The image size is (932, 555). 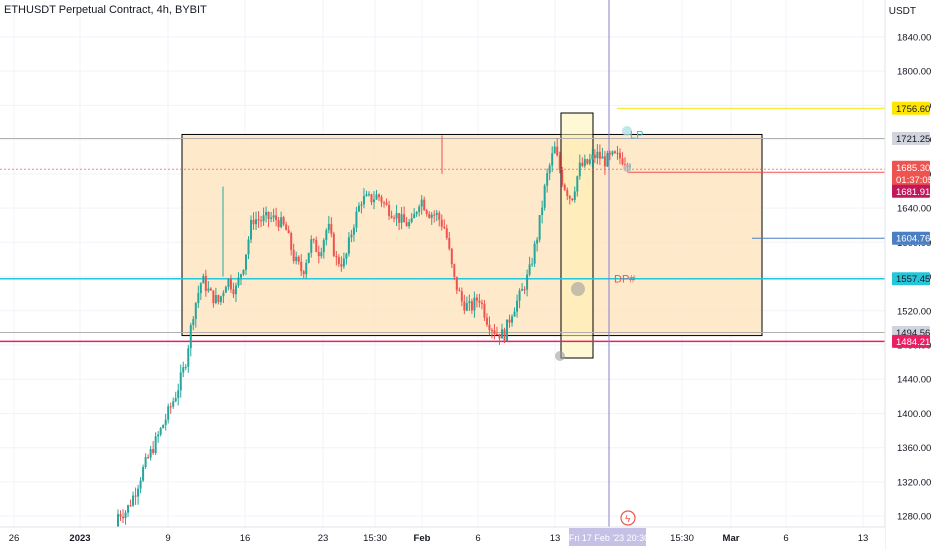 What do you see at coordinates (914, 180) in the screenshot?
I see `price-label-countdown: 01:37:05` at bounding box center [914, 180].